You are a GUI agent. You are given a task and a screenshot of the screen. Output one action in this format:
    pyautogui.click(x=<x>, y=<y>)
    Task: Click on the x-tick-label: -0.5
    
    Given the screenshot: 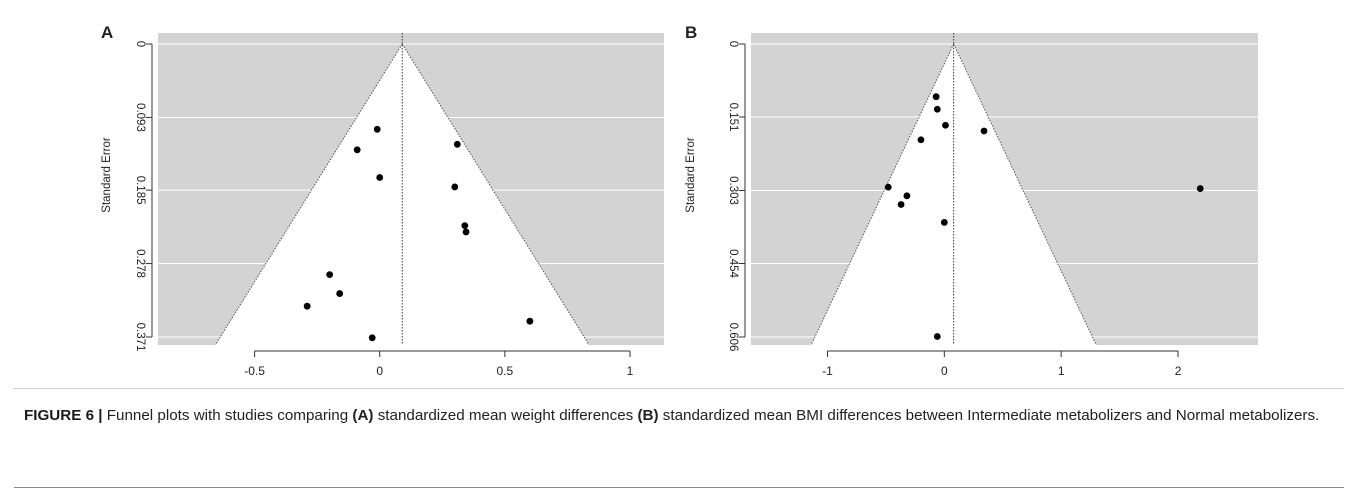 What is the action you would take?
    pyautogui.click(x=254, y=371)
    